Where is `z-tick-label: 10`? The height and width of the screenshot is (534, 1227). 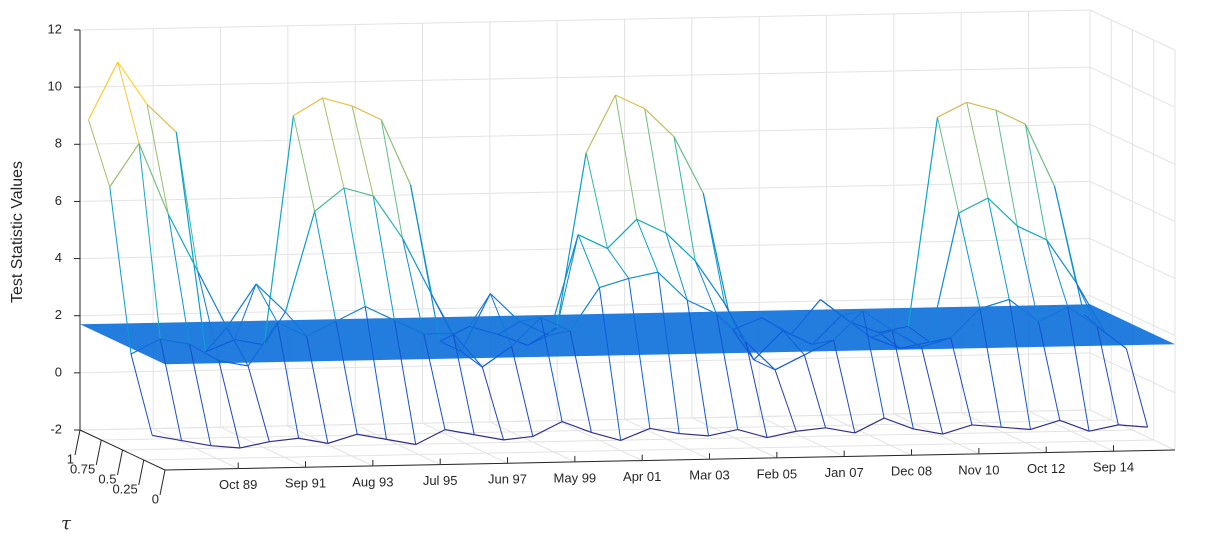 z-tick-label: 10 is located at coordinates (55, 86).